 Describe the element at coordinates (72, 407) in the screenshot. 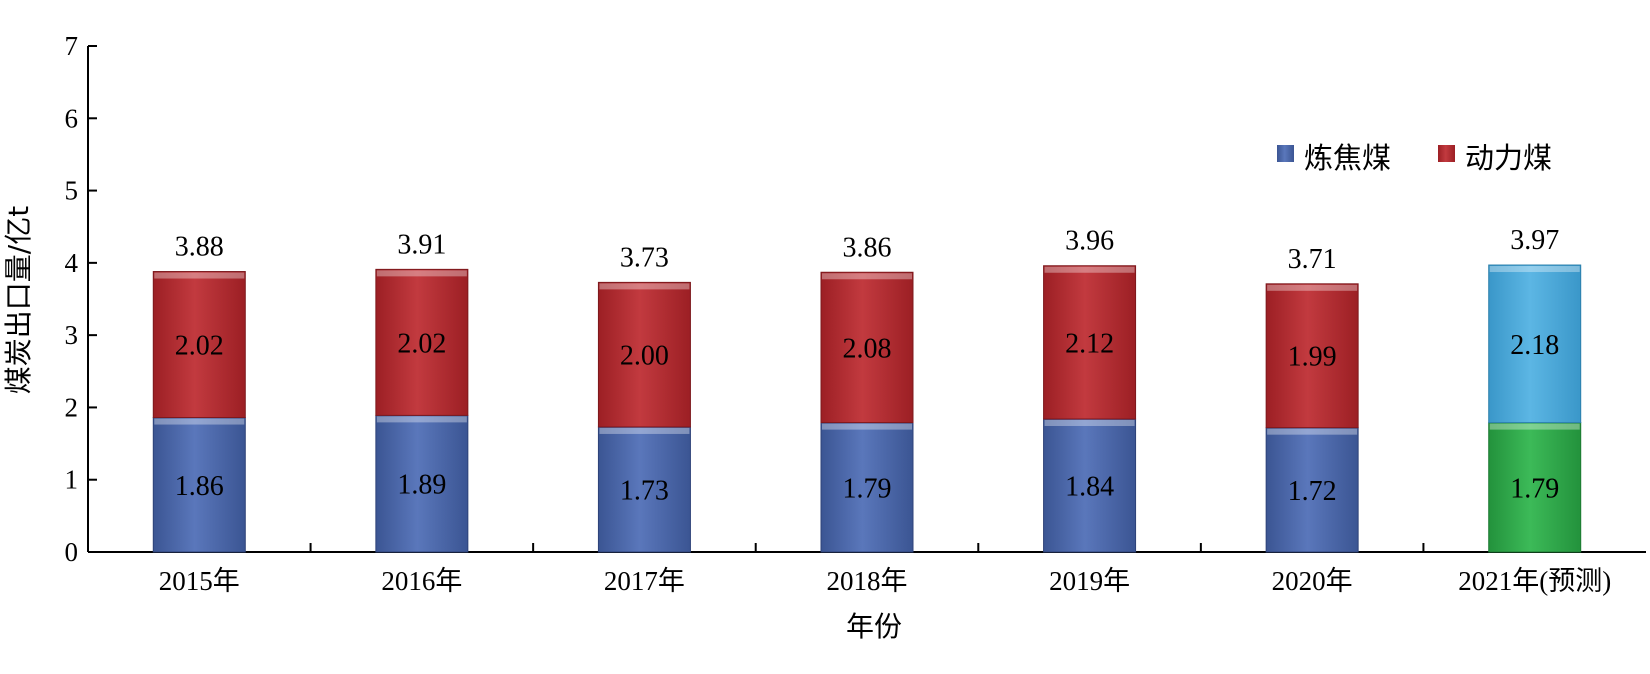

I see `y-tick-label: 2` at that location.